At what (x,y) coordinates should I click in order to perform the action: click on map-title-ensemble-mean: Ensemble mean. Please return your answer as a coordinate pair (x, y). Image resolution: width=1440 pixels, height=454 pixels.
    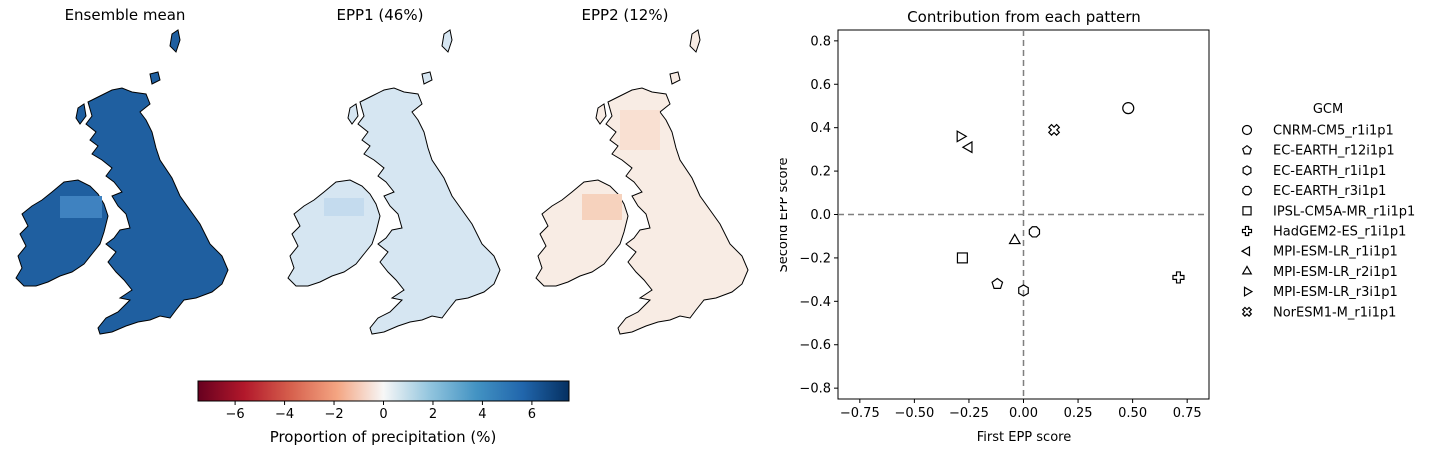
    Looking at the image, I should click on (125, 15).